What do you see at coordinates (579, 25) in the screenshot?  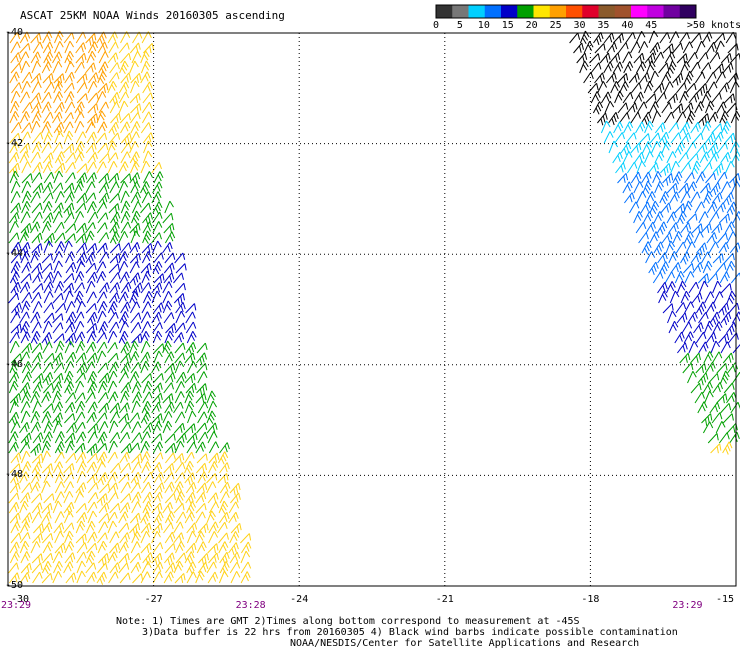 I see `colorbar-label: 30` at bounding box center [579, 25].